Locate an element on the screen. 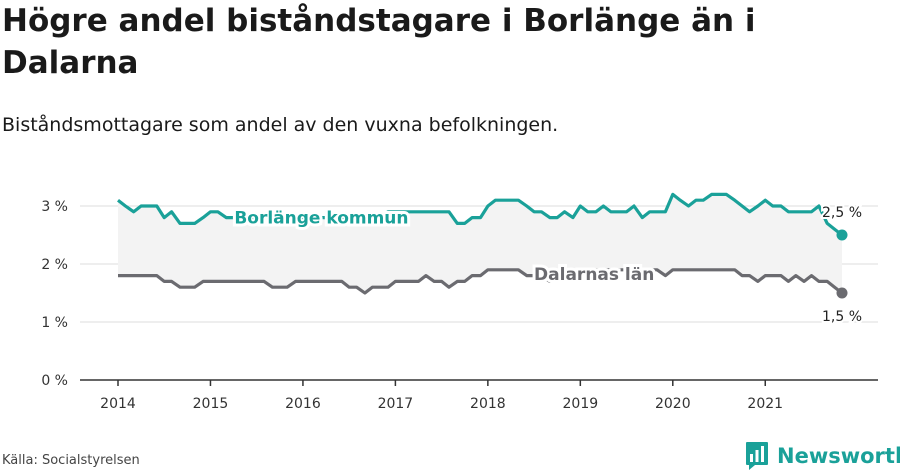  x-tick-label: 2021 is located at coordinates (765, 404).